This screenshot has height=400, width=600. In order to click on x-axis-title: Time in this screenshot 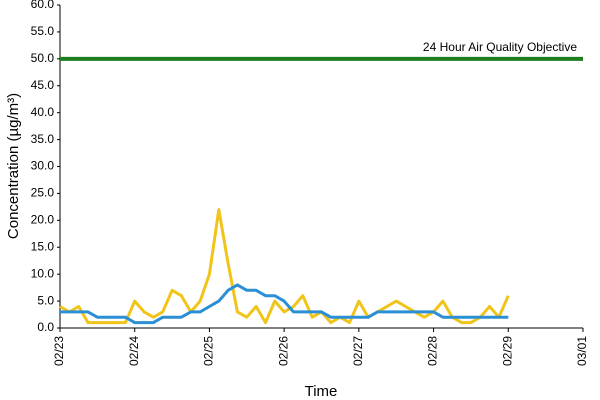, I will do `click(321, 391)`.